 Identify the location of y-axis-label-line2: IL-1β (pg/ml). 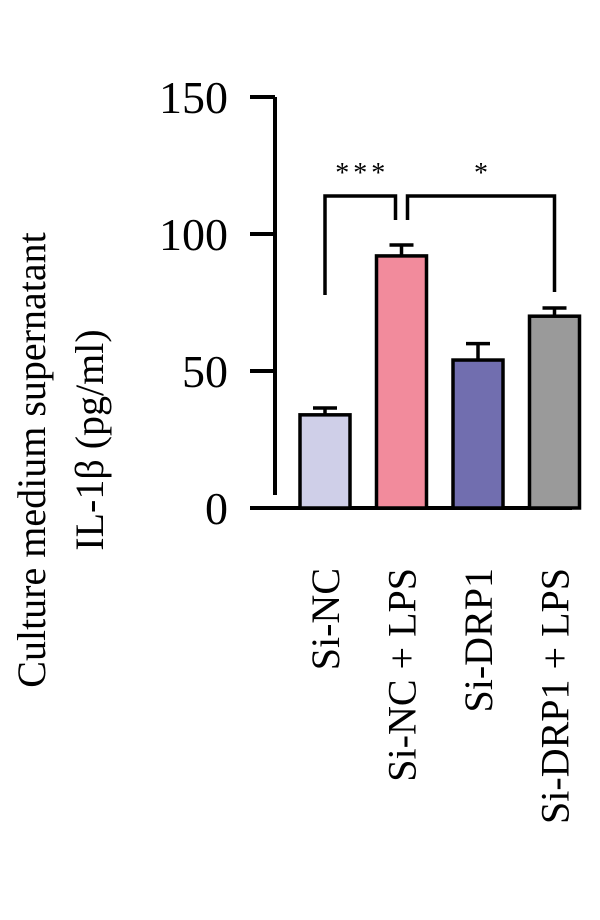
(89, 439).